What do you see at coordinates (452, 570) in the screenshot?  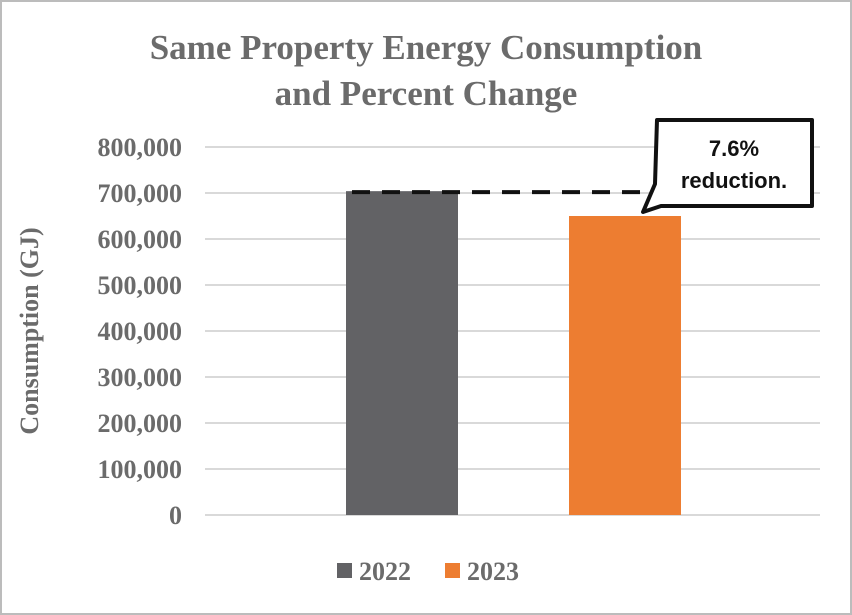 I see `legend-swatch-2023` at bounding box center [452, 570].